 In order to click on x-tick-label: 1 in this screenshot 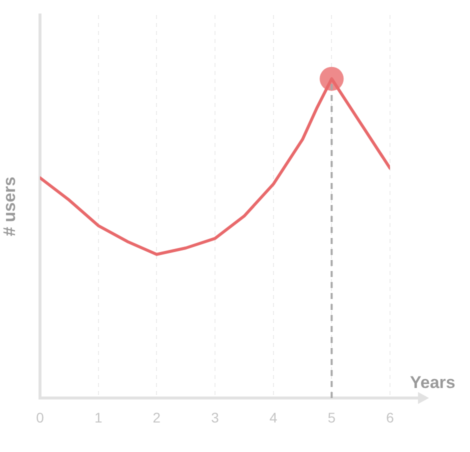, I will do `click(98, 417)`.